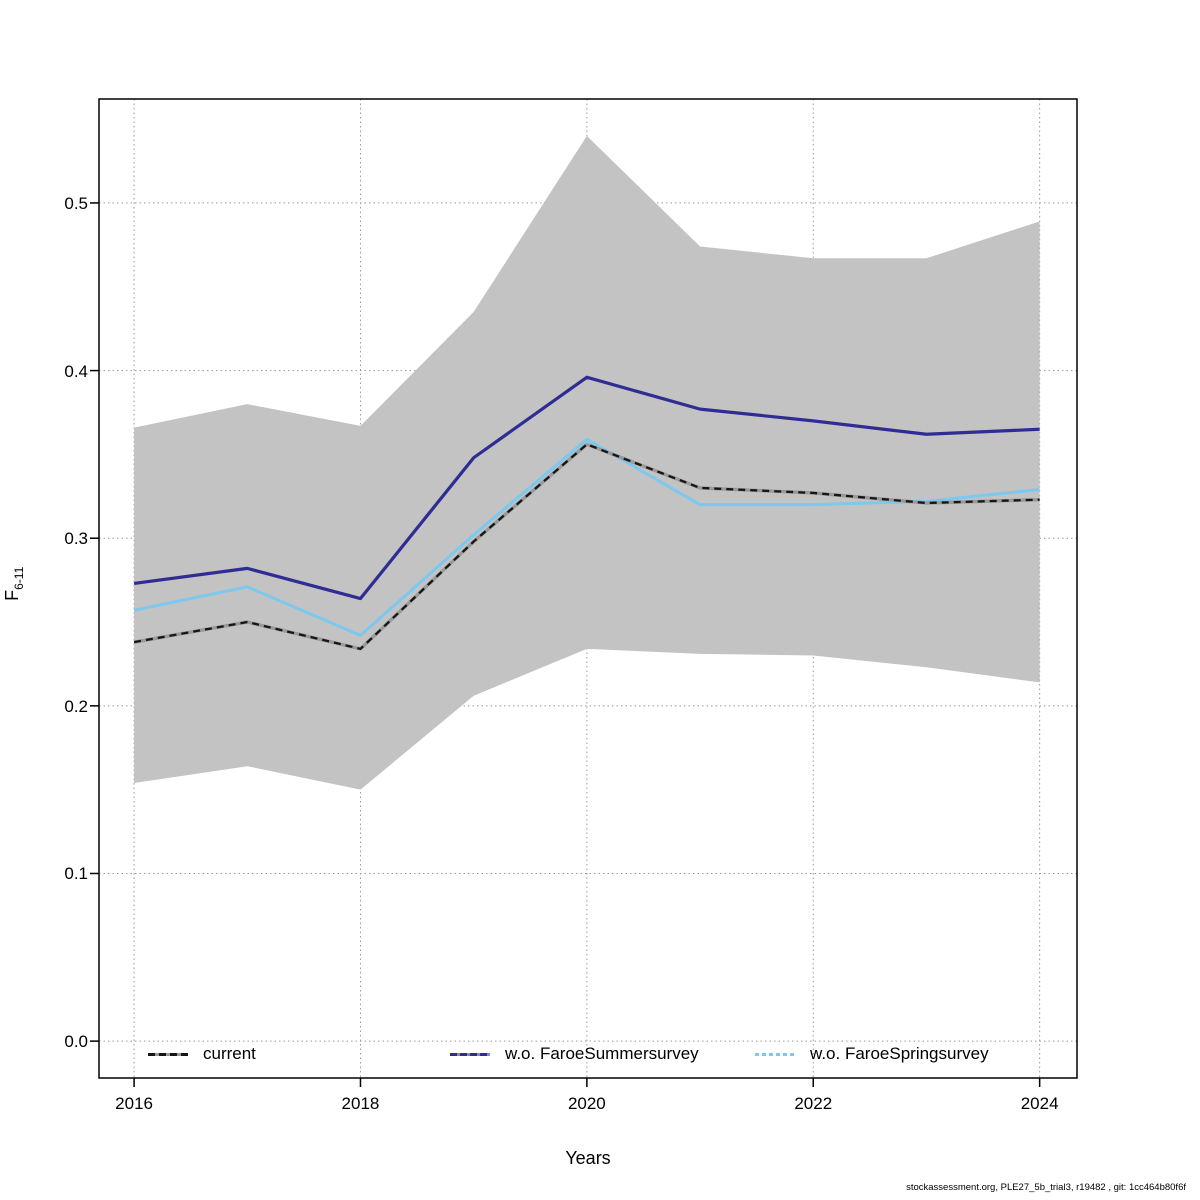 This screenshot has width=1200, height=1200. I want to click on y-tick-label: 0.5, so click(76, 203).